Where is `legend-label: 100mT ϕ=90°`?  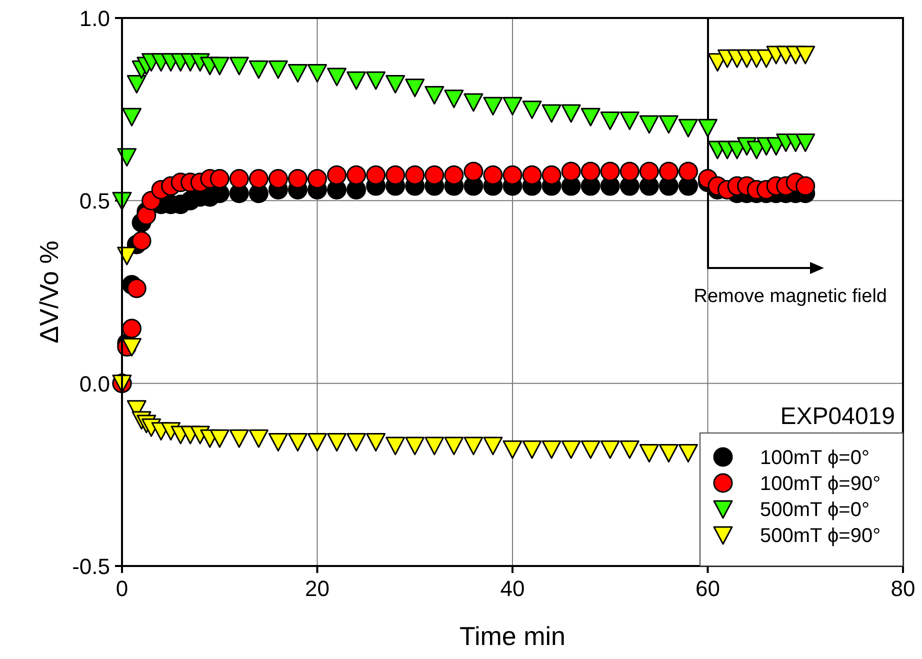
legend-label: 100mT ϕ=90° is located at coordinates (820, 484).